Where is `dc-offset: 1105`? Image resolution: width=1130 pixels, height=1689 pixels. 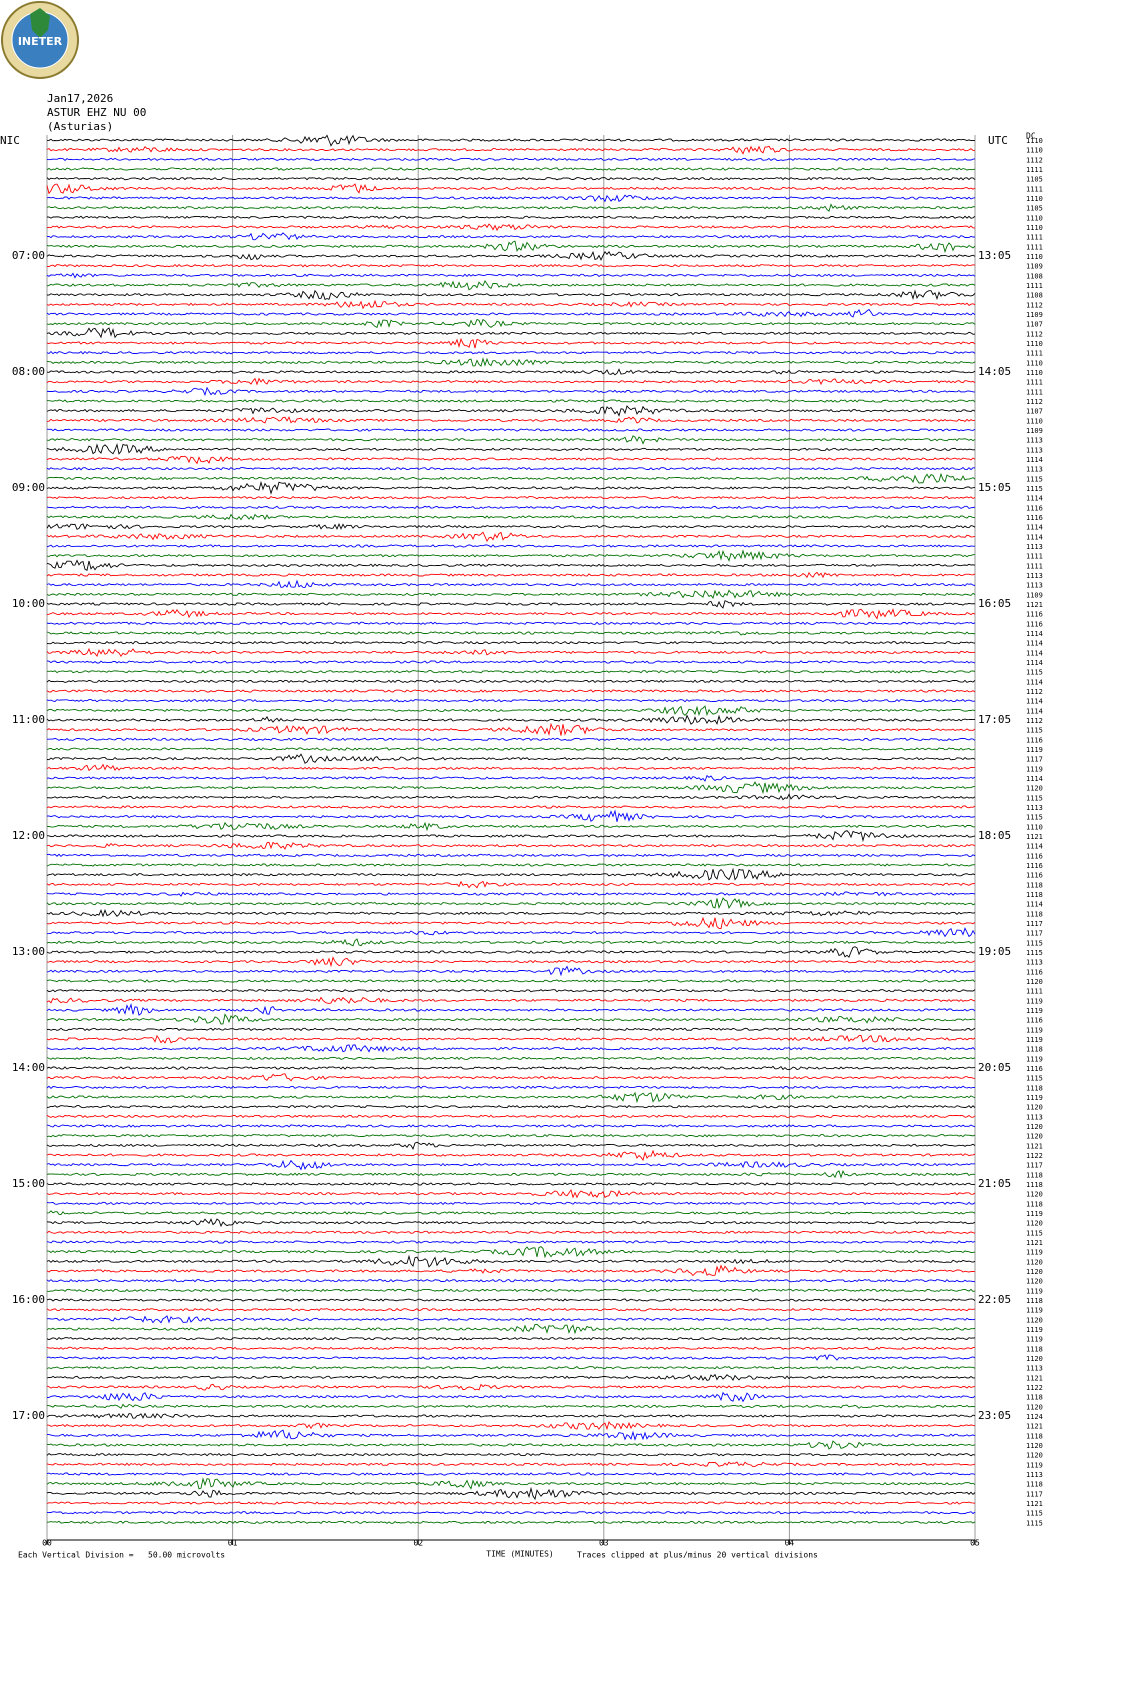 dc-offset: 1105 is located at coordinates (1034, 180).